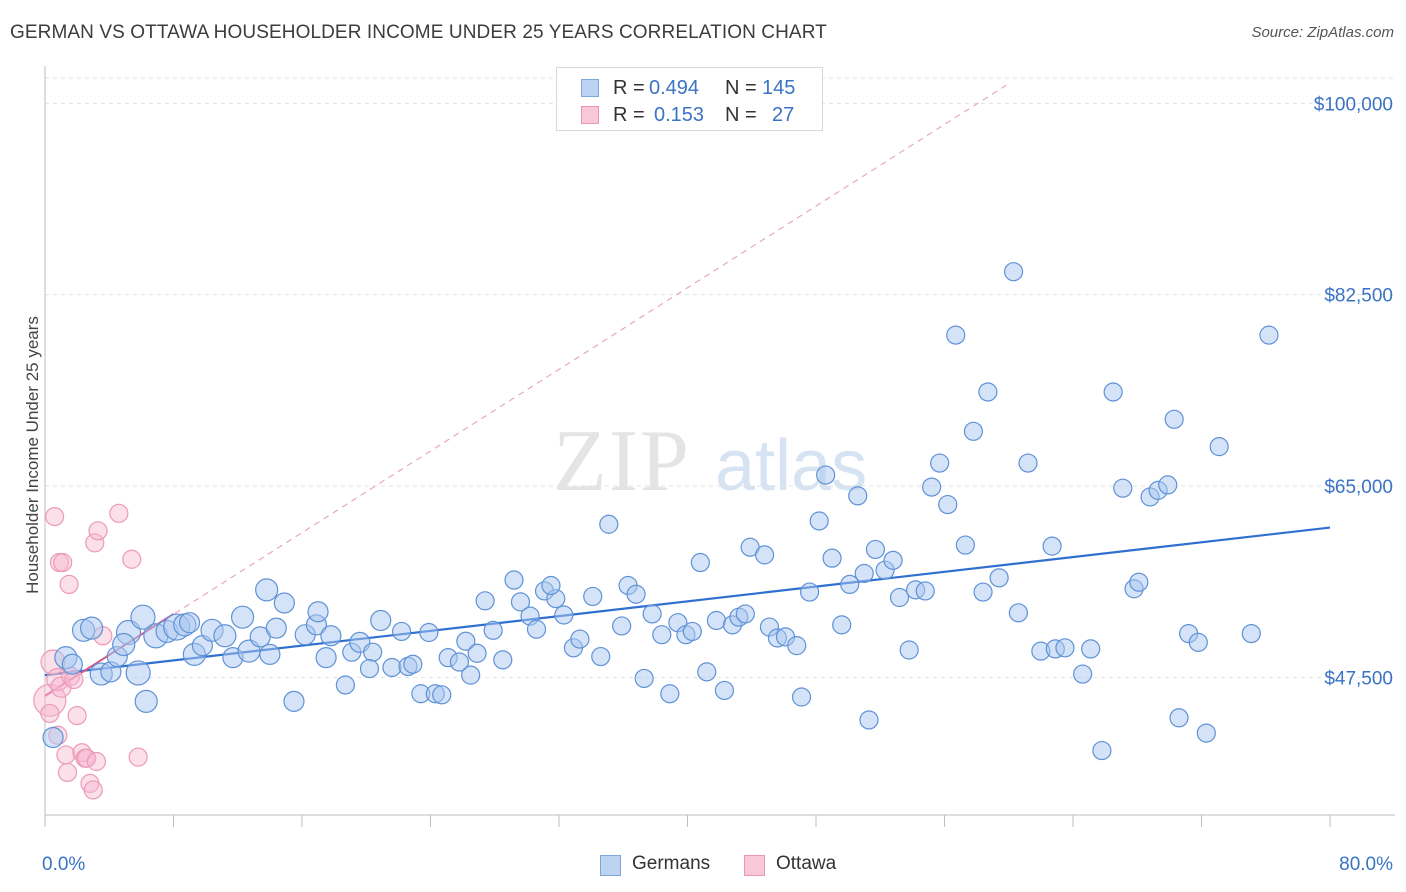 This screenshot has height=892, width=1406. Describe the element at coordinates (622, 461) in the screenshot. I see `watermark-zip: ZIP` at that location.